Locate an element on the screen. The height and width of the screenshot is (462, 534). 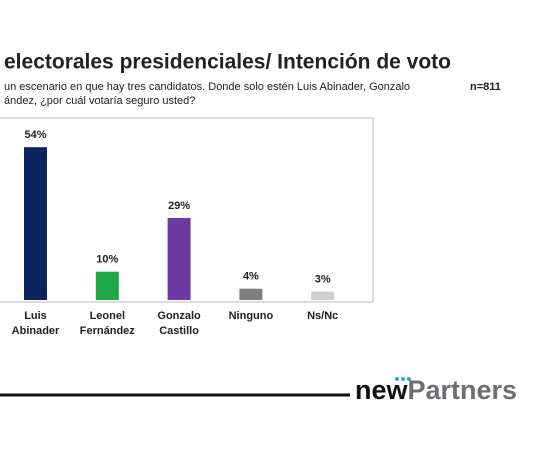
x-tick-label: Leonel Fernández is located at coordinates (108, 323).